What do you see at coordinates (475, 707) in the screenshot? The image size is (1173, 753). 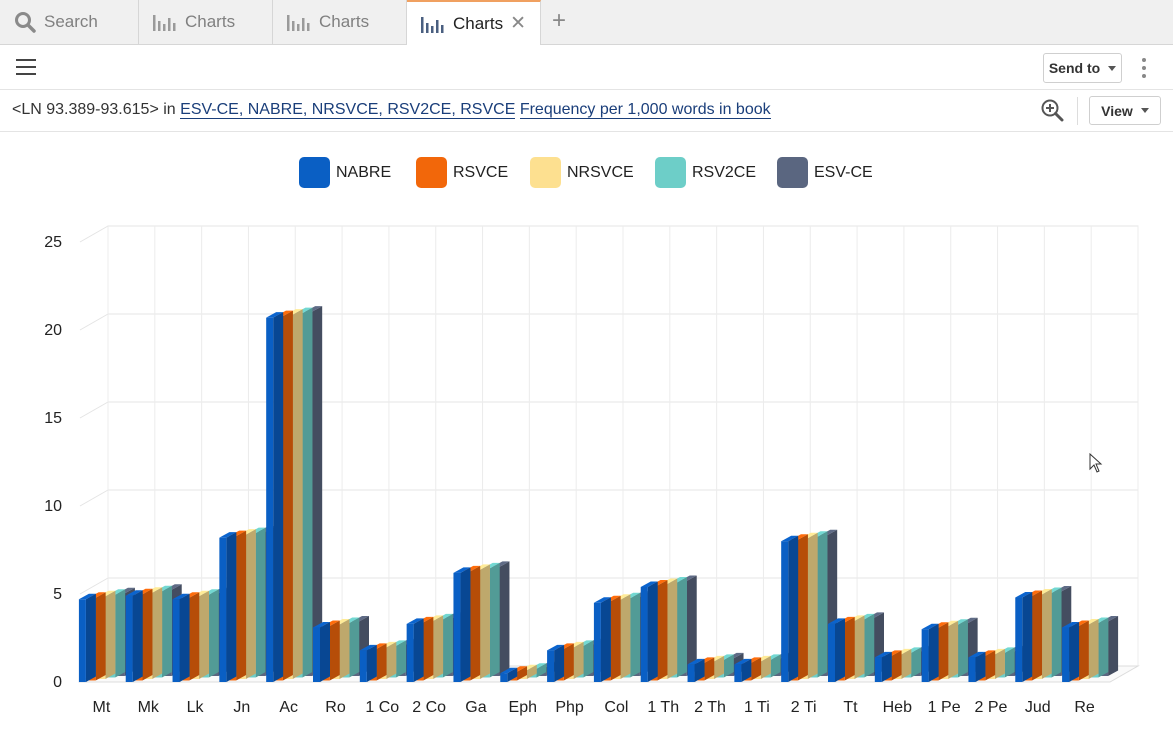 I see `x-tick-label: Ga` at bounding box center [475, 707].